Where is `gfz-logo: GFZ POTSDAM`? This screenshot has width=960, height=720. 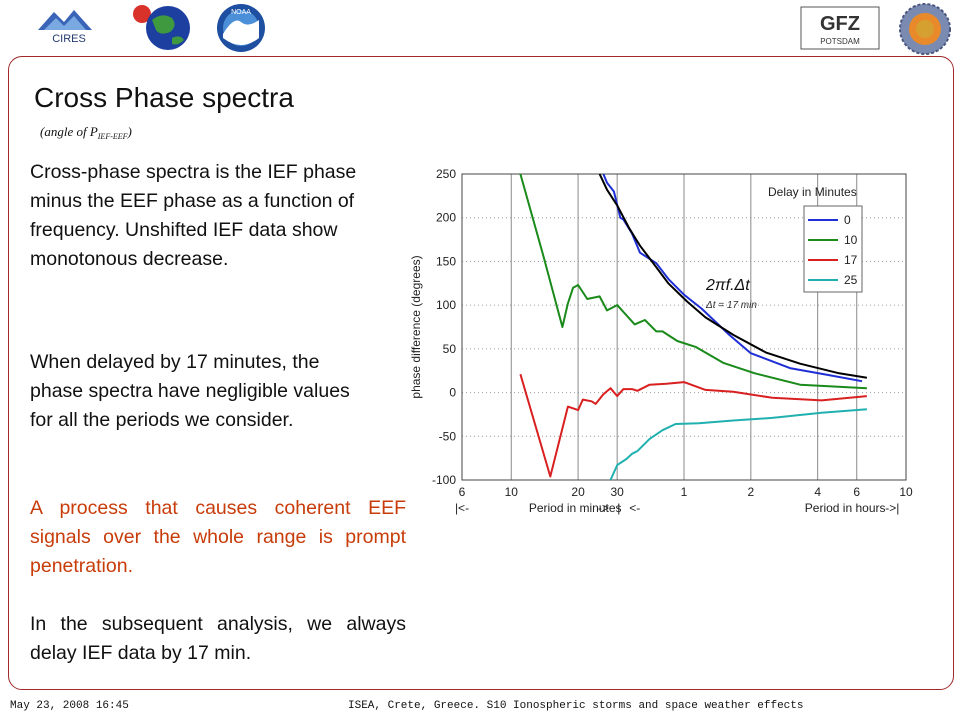 gfz-logo: GFZ POTSDAM is located at coordinates (840, 28).